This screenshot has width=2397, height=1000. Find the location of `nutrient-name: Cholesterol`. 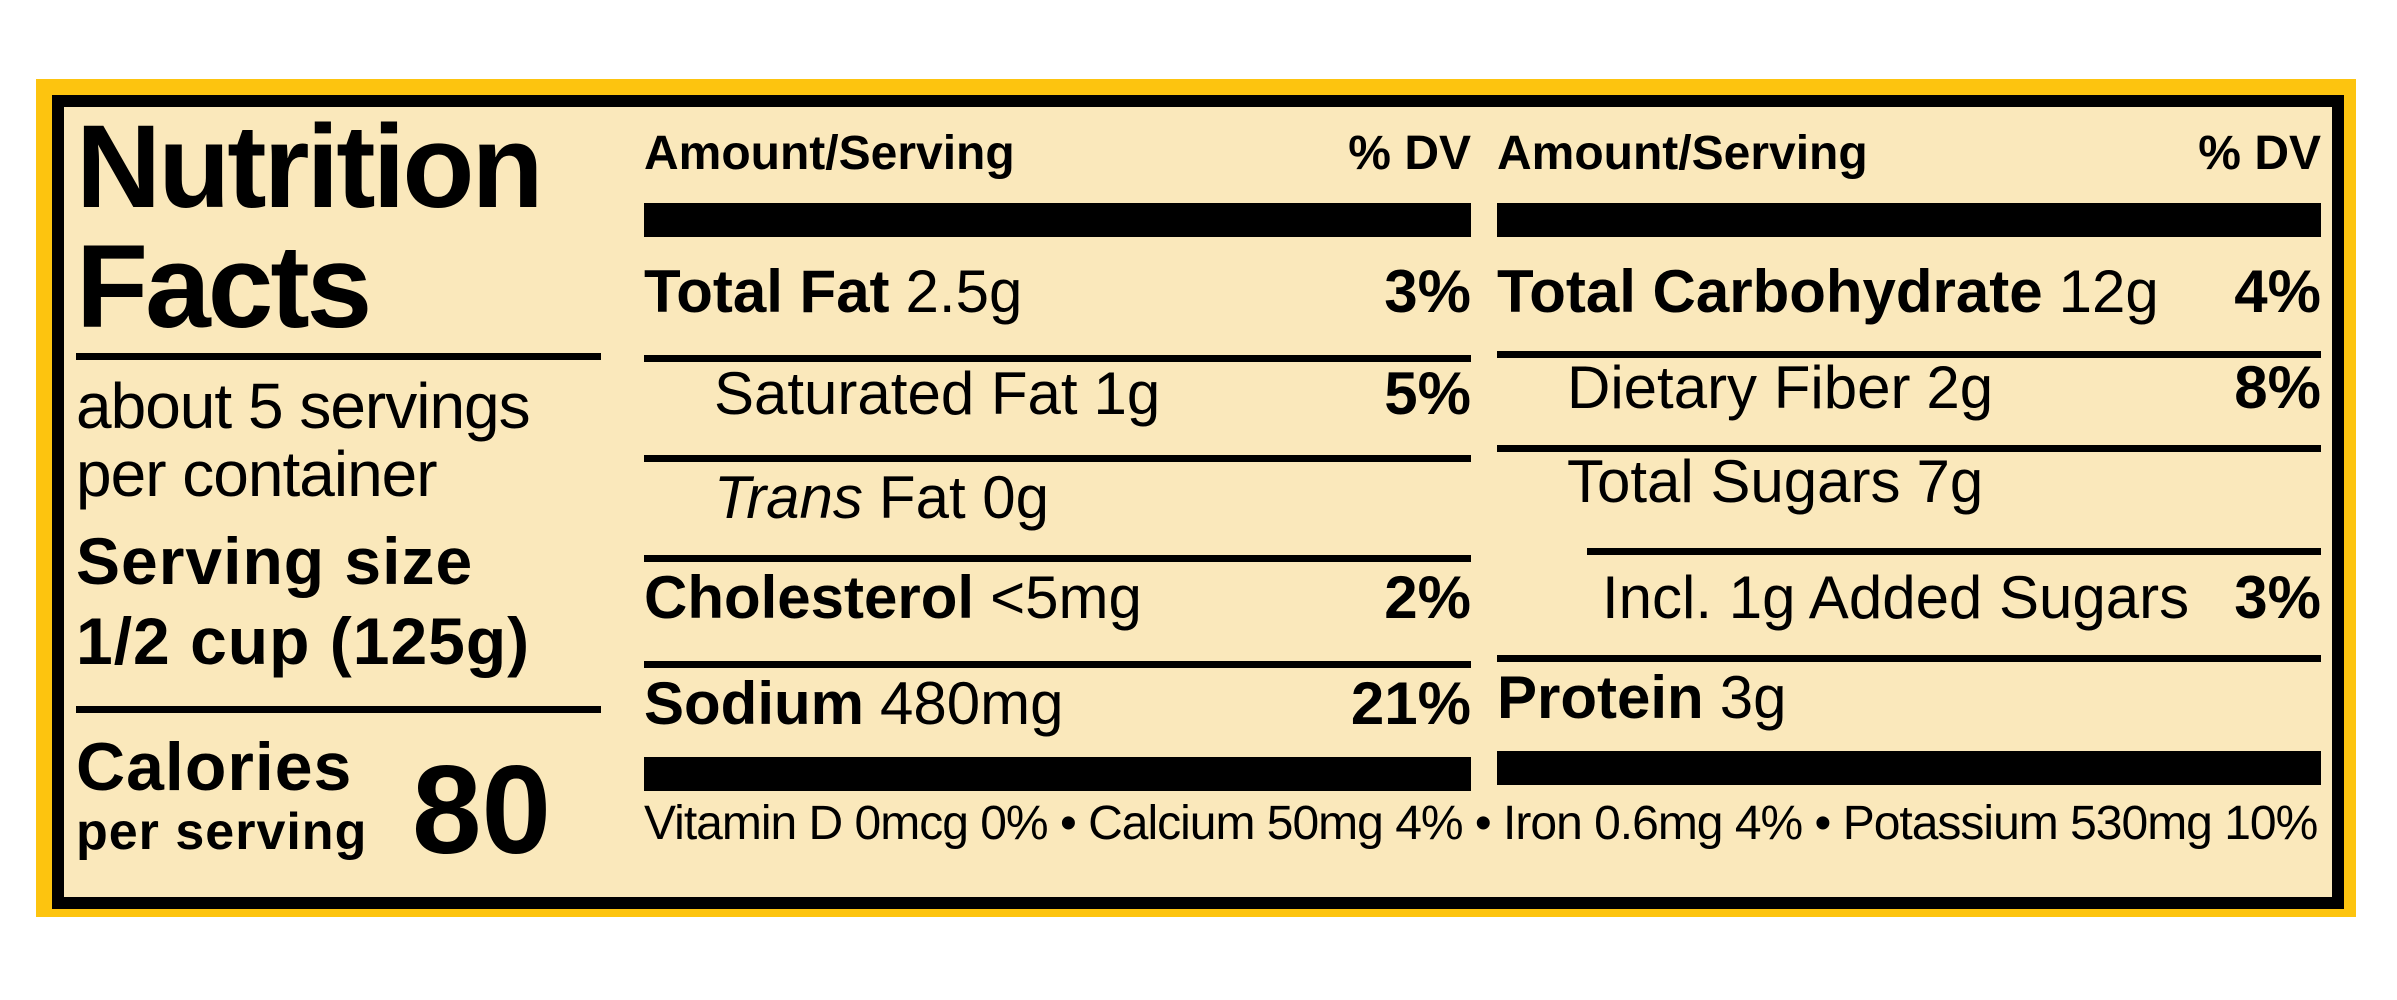

nutrient-name: Cholesterol is located at coordinates (809, 597).